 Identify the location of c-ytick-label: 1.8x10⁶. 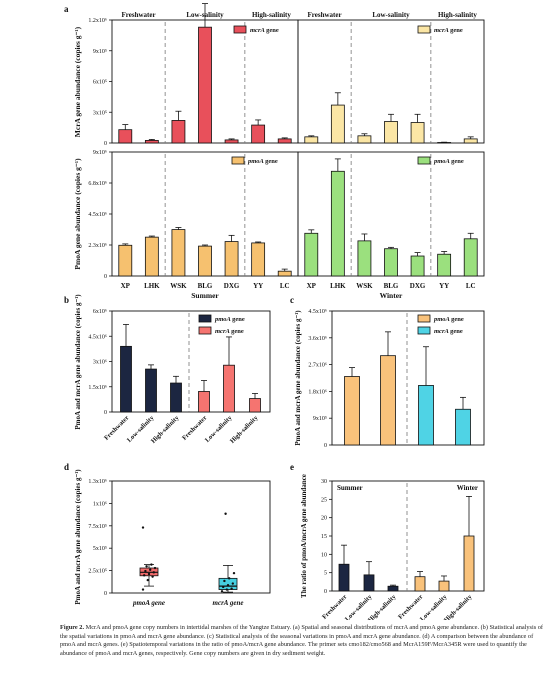
(317, 392).